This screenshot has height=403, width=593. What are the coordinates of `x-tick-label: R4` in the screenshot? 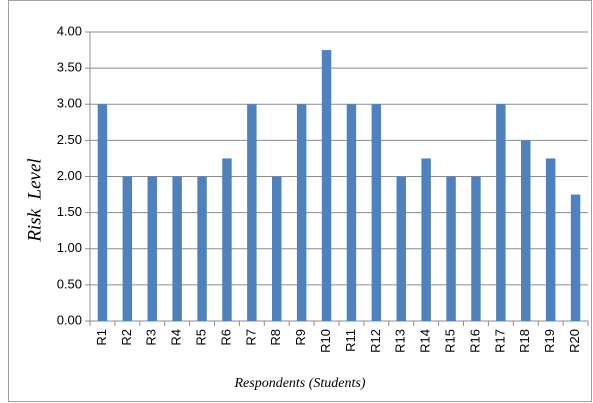 It's located at (176, 337).